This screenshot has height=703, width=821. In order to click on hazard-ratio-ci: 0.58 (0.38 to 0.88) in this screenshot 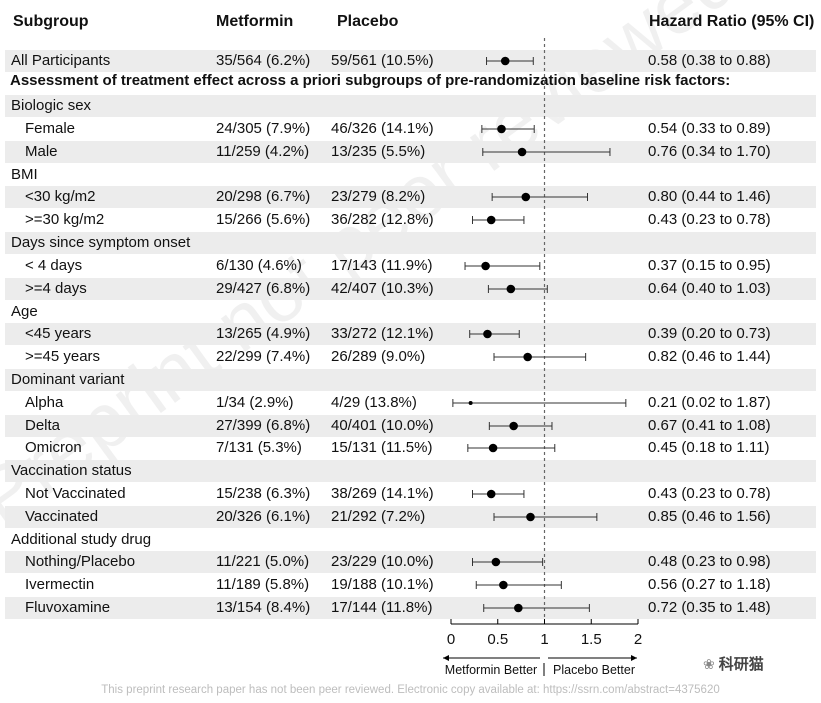, I will do `click(709, 60)`.